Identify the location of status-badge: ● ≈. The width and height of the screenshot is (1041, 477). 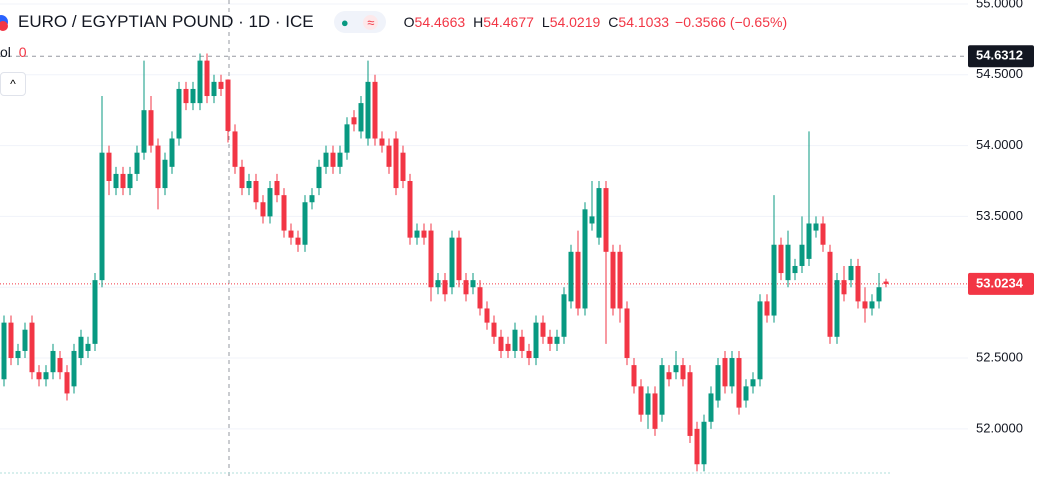
(359, 22).